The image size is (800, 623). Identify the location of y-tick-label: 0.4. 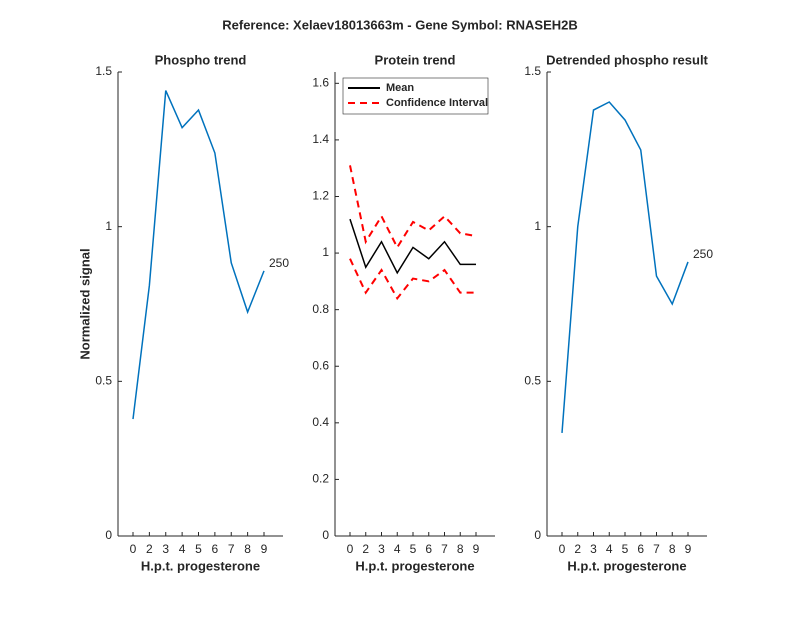
(320, 422).